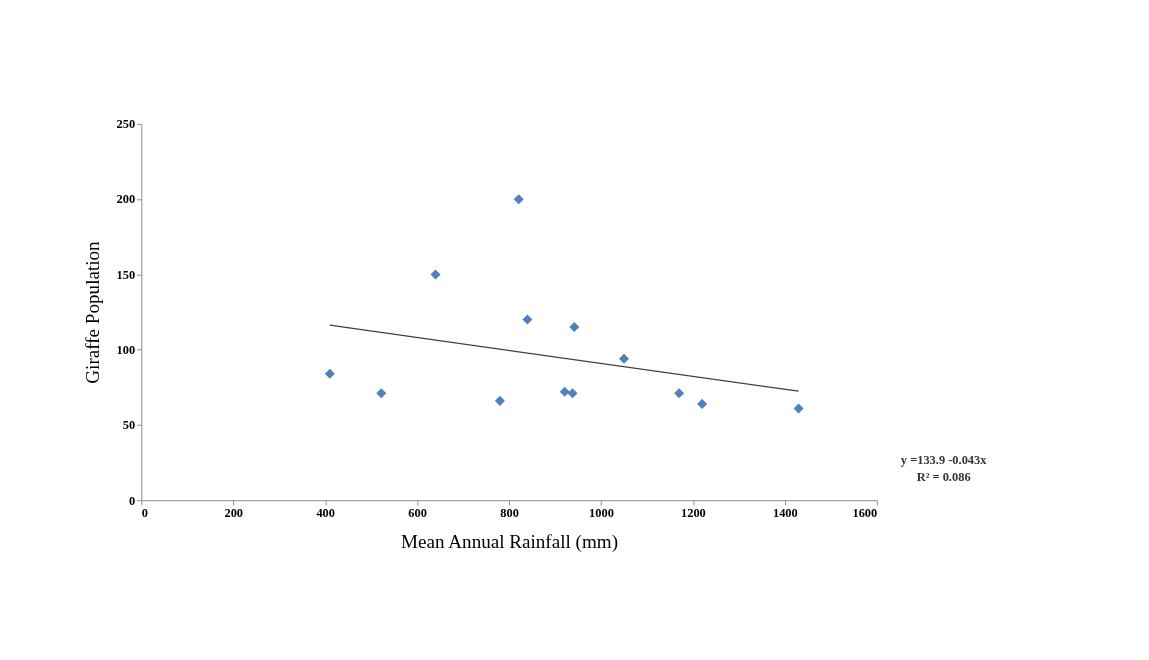 This screenshot has width=1149, height=660. Describe the element at coordinates (126, 124) in the screenshot. I see `y-tick-label: 250` at that location.